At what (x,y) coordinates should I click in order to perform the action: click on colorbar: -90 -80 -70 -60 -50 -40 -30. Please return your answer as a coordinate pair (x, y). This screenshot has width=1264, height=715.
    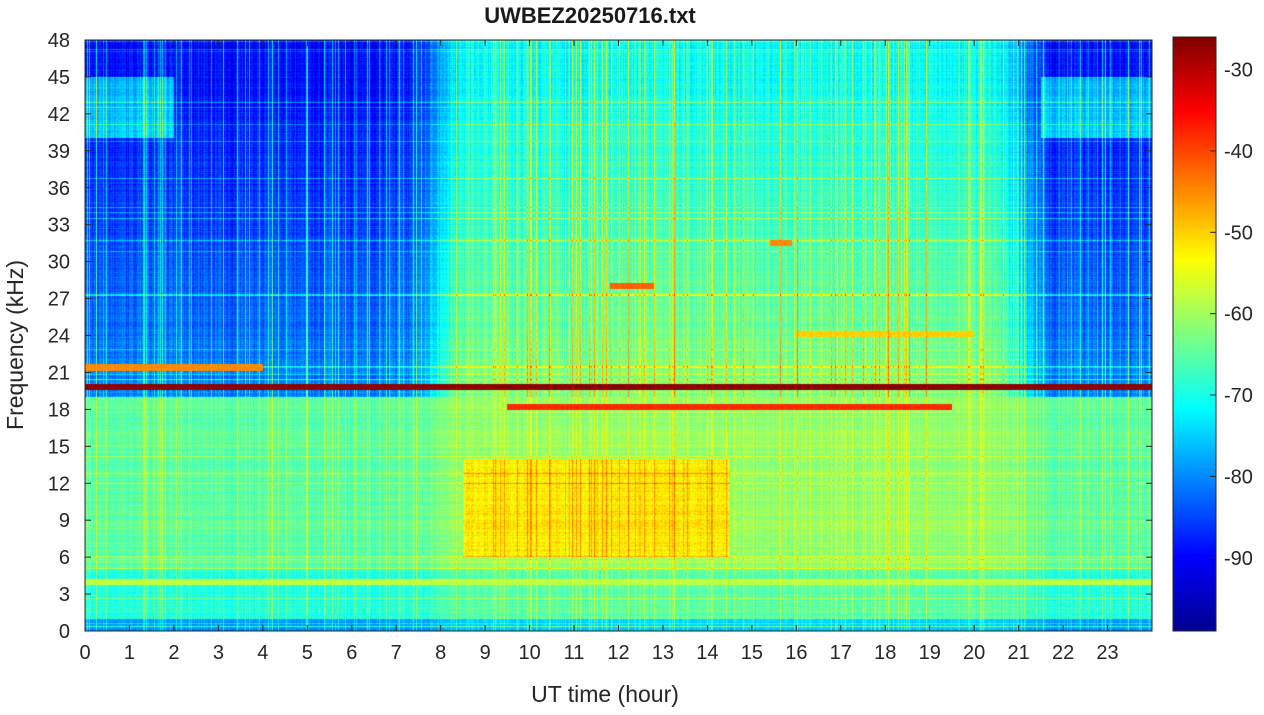
    Looking at the image, I should click on (1212, 334).